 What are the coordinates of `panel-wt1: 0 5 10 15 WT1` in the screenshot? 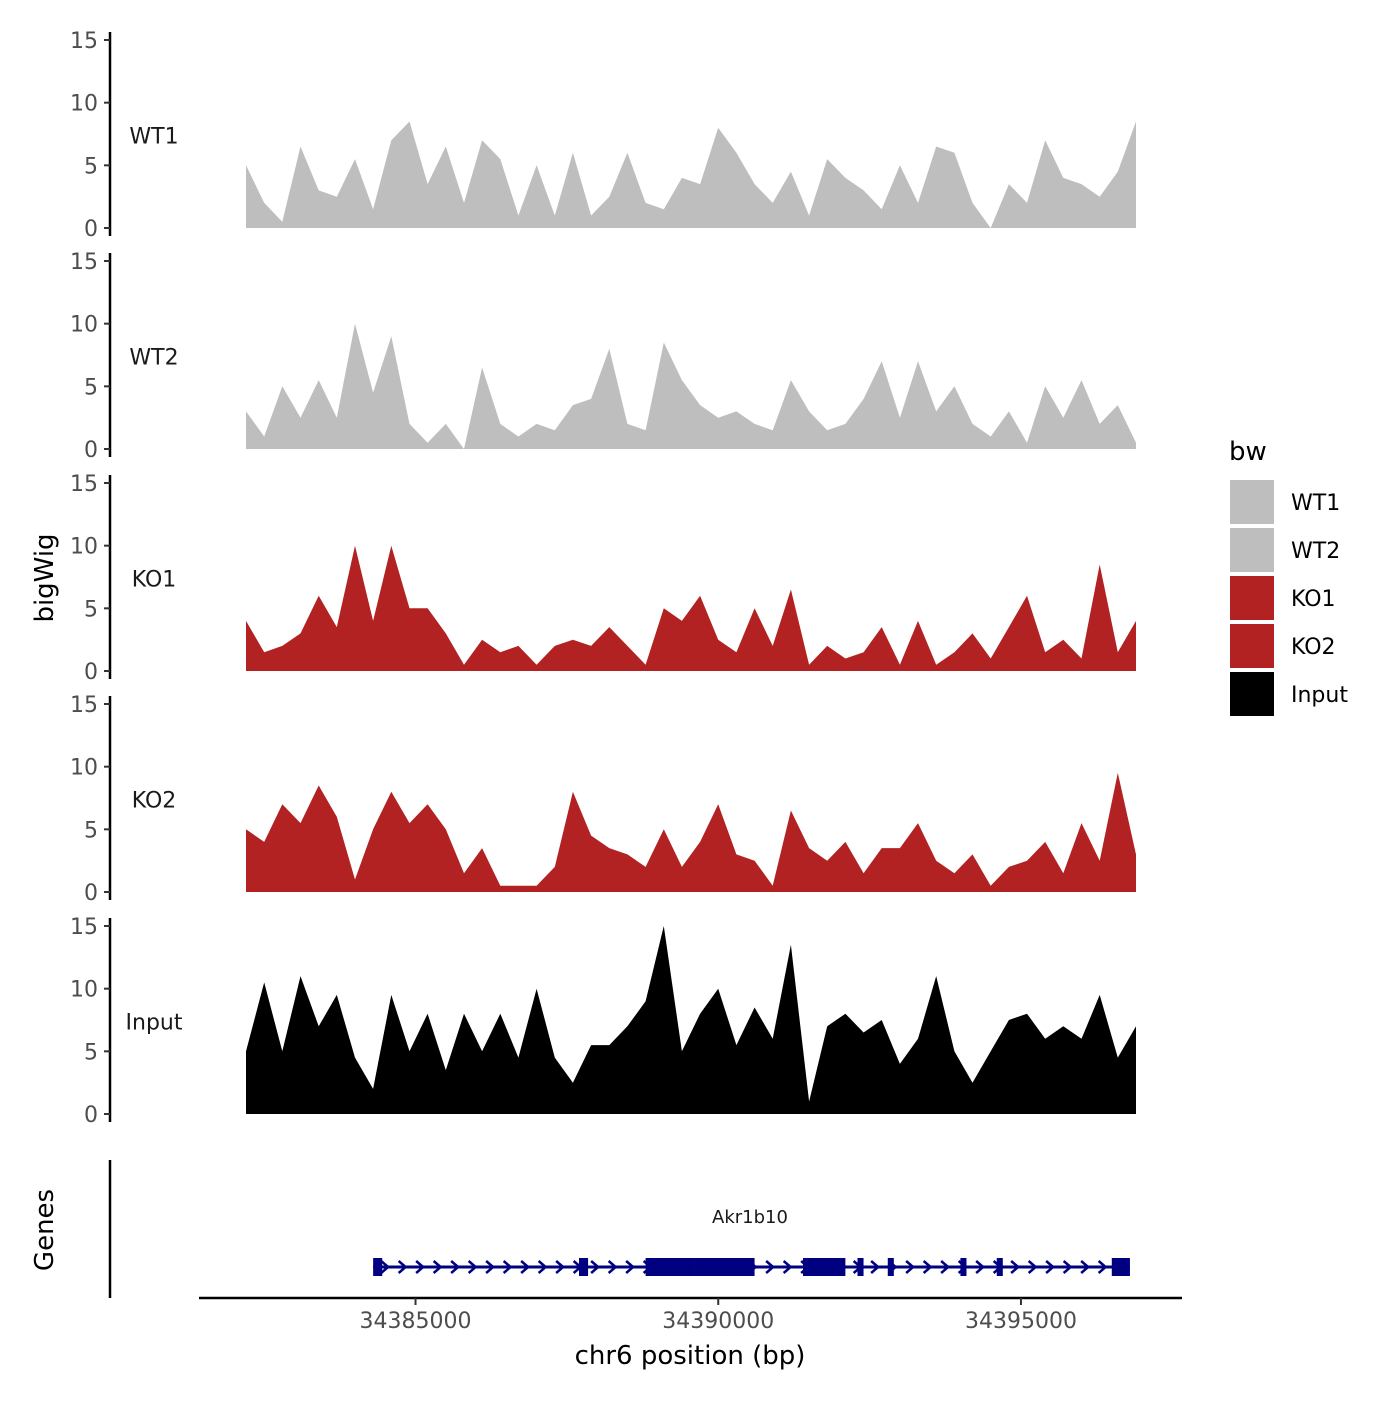 It's located at (603, 135).